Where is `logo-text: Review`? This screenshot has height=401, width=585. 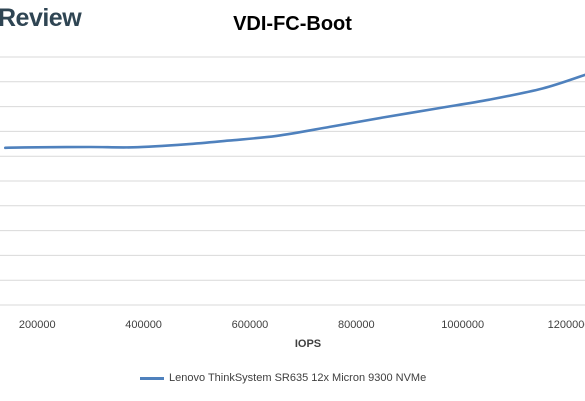
logo-text: Review is located at coordinates (41, 18).